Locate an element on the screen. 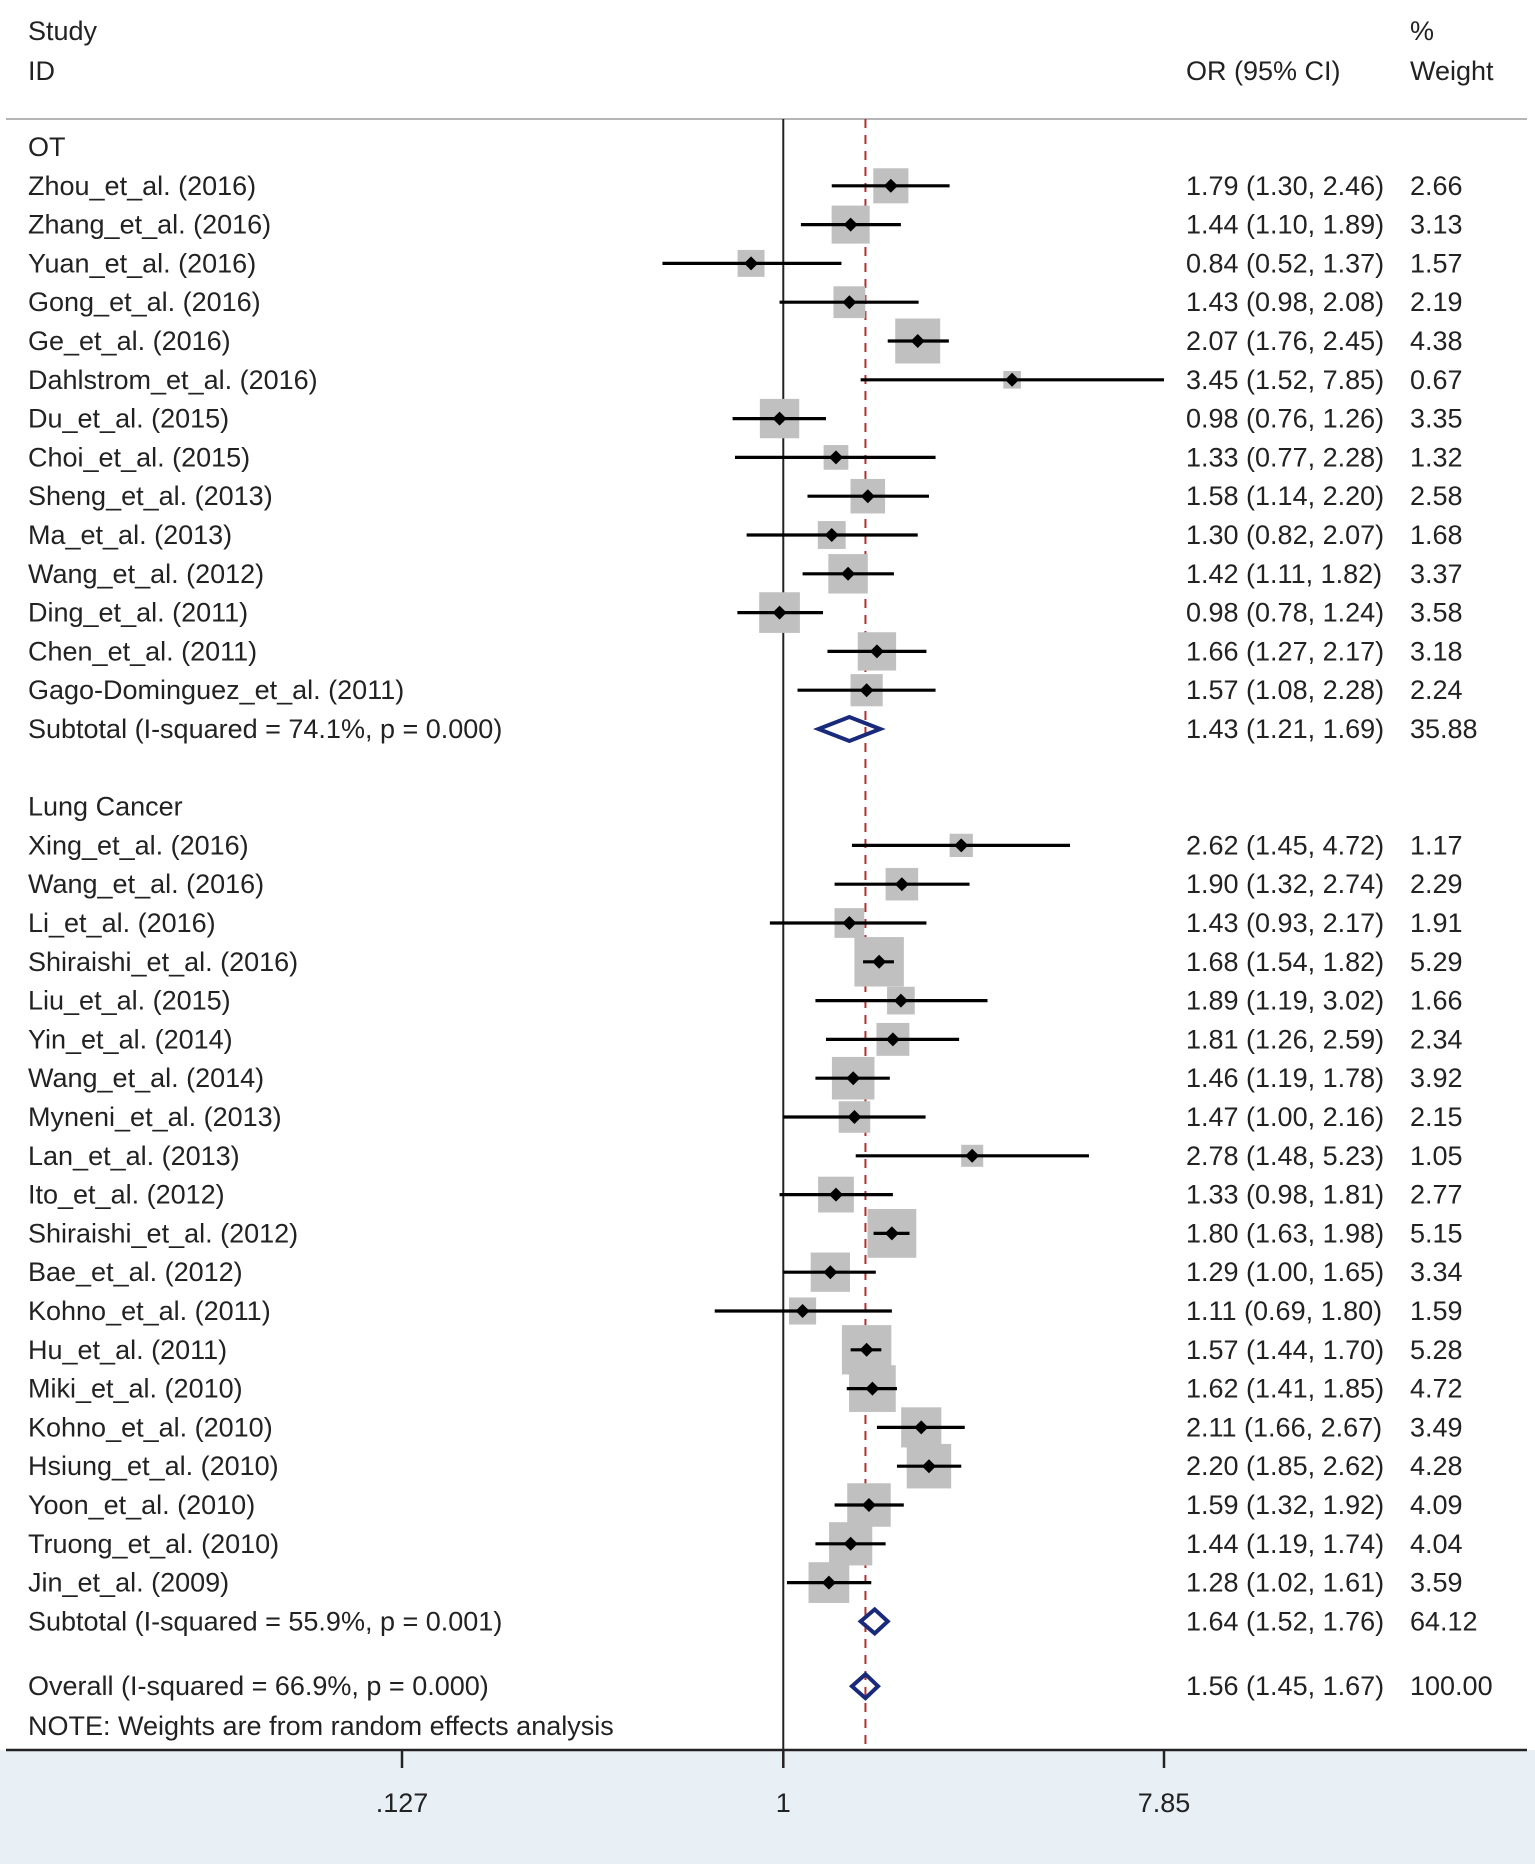 The image size is (1535, 1864). study-label: Kohno_et_al. (2011) is located at coordinates (149, 1311).